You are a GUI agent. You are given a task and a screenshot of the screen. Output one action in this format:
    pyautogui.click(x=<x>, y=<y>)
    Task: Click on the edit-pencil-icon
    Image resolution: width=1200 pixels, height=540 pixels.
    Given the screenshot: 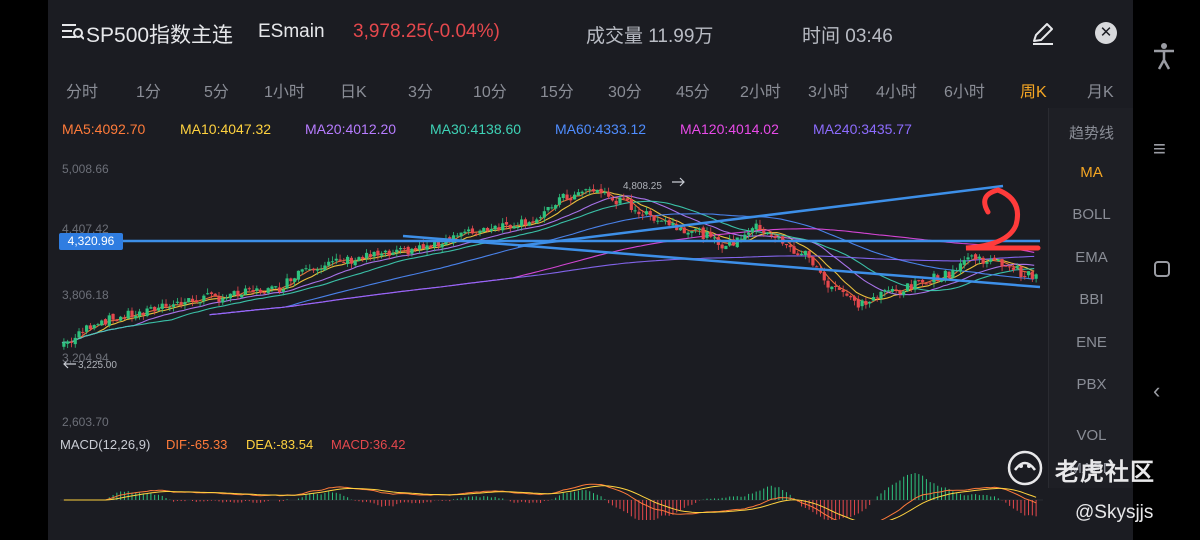 What is the action you would take?
    pyautogui.click(x=1043, y=33)
    